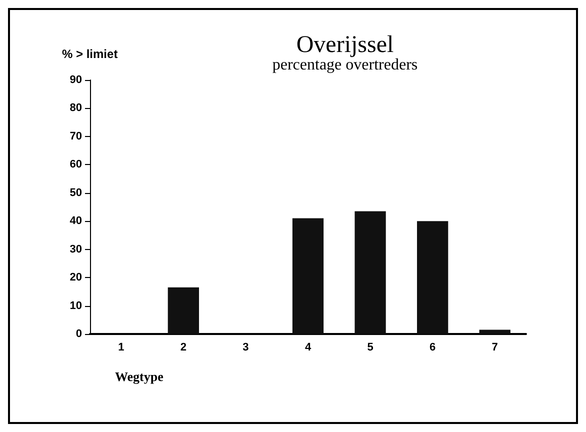 This screenshot has width=586, height=432. What do you see at coordinates (76, 278) in the screenshot?
I see `y-tick-label: 20` at bounding box center [76, 278].